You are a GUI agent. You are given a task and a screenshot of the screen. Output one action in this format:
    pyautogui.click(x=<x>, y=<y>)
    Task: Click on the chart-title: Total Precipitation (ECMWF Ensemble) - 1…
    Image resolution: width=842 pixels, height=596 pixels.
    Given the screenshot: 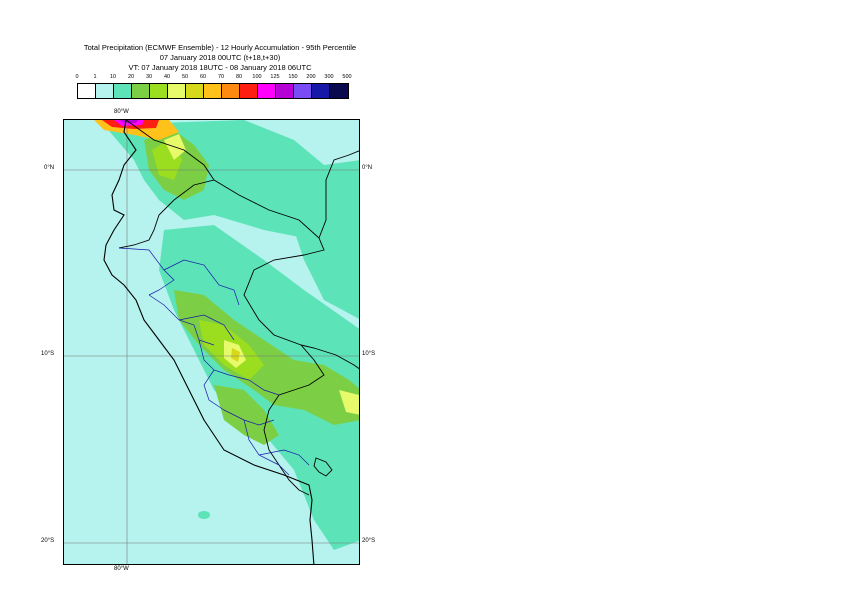 What is the action you would take?
    pyautogui.click(x=220, y=47)
    